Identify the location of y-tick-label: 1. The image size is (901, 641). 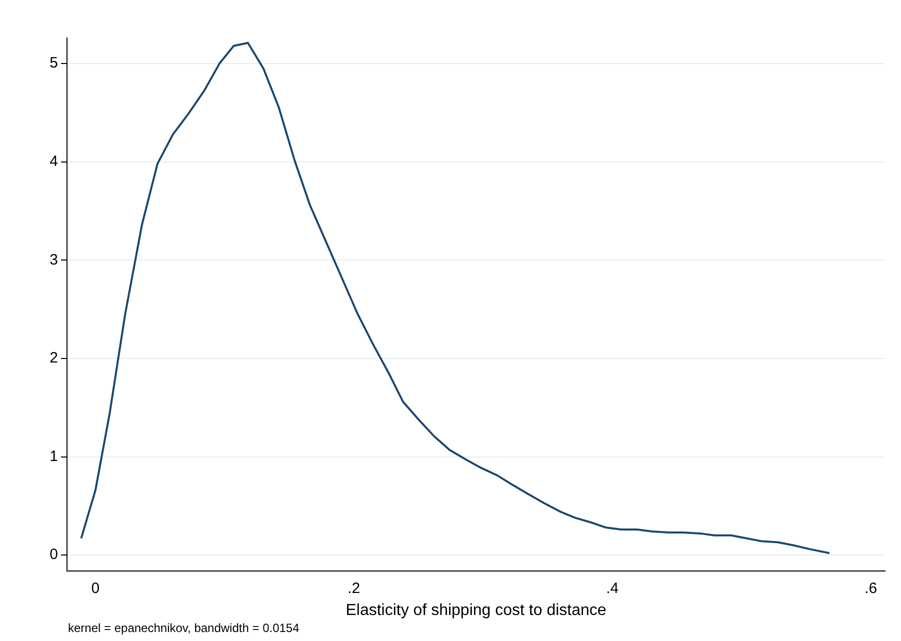
(54, 456).